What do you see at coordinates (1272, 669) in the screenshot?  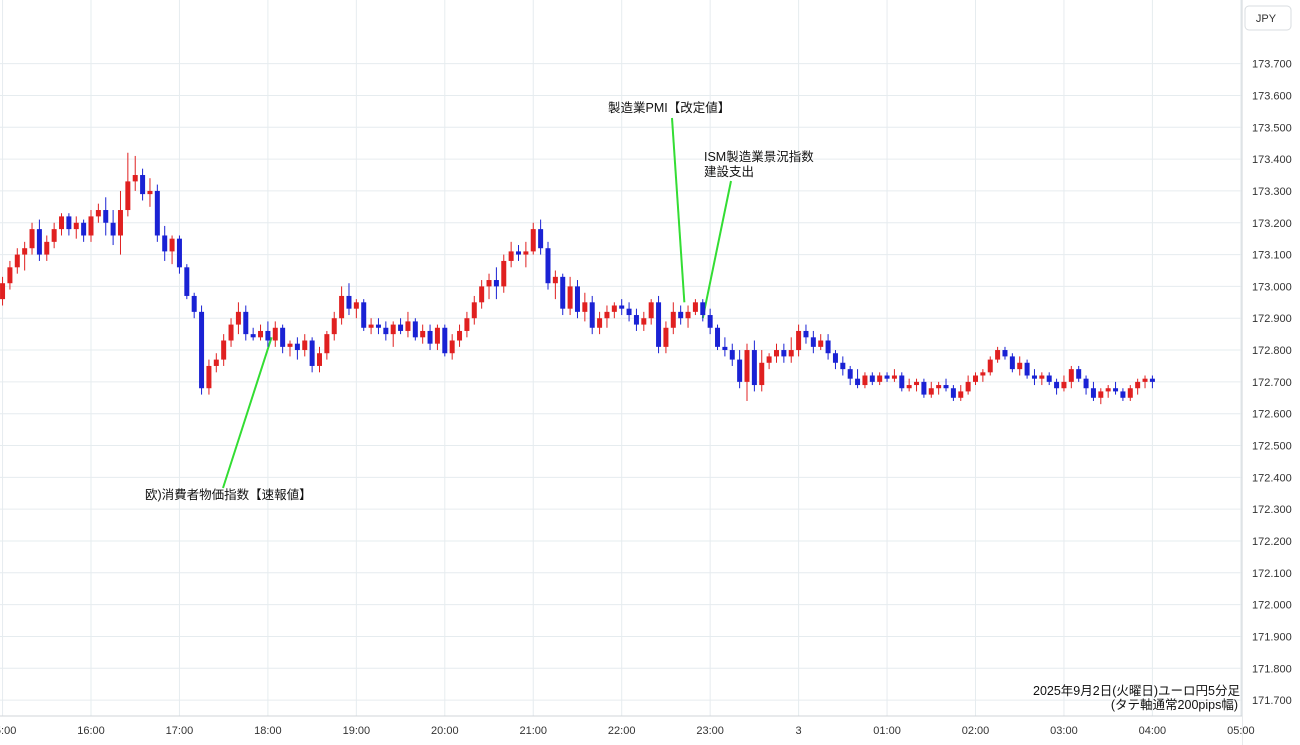 I see `y-tick-label: 171.800` at bounding box center [1272, 669].